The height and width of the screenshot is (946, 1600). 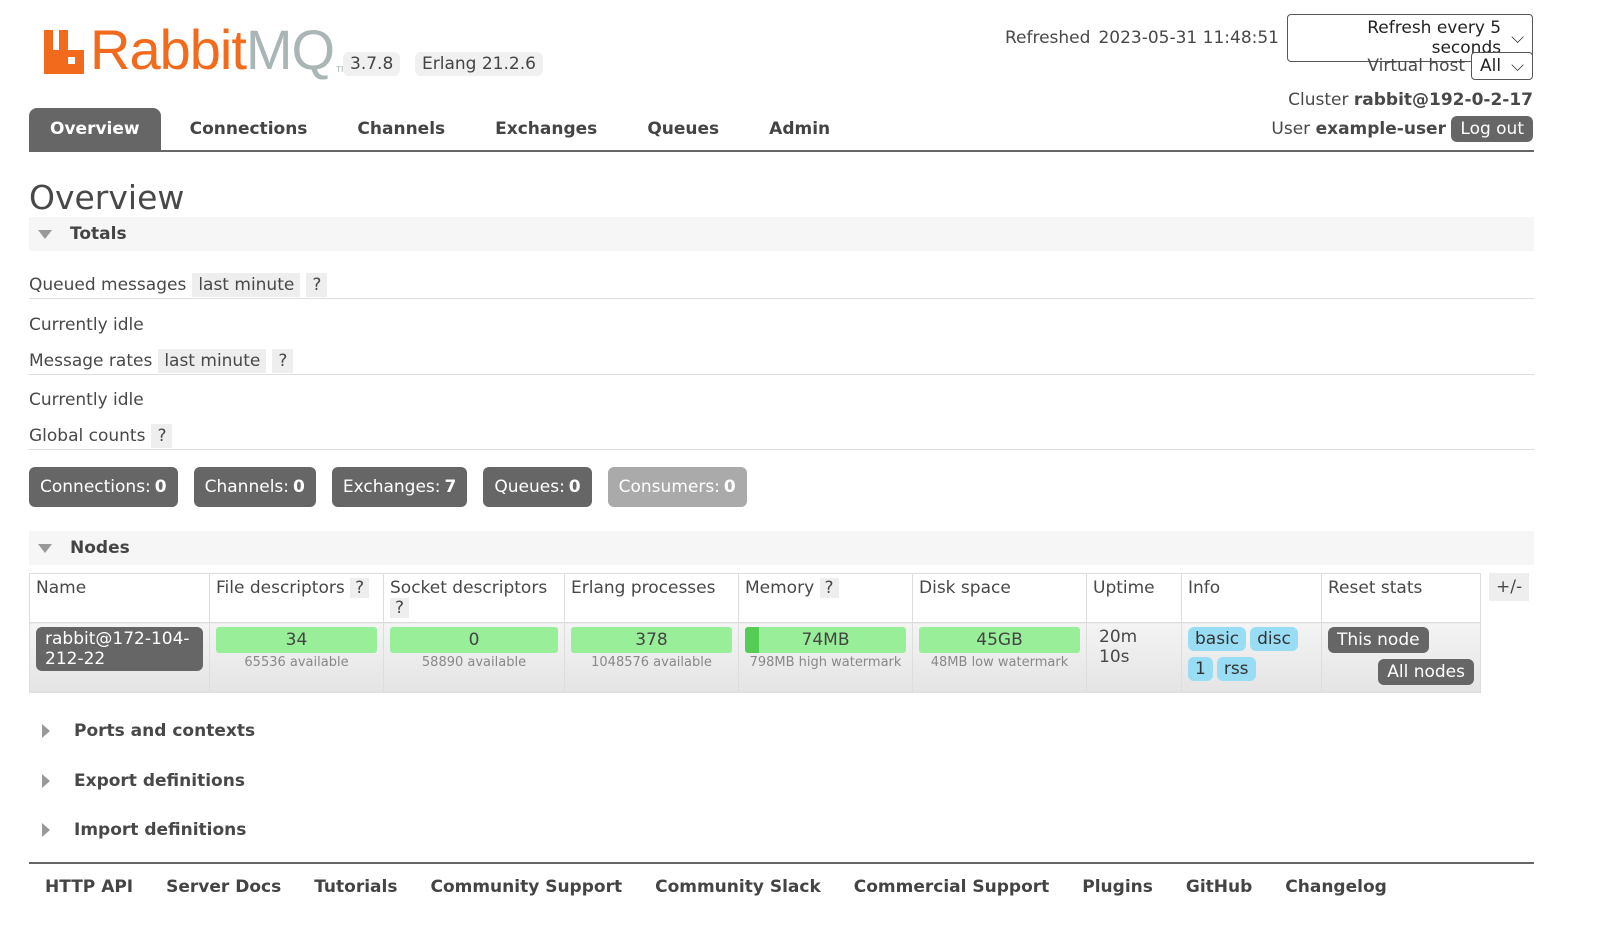 I want to click on info-tag: rss, so click(x=1236, y=669).